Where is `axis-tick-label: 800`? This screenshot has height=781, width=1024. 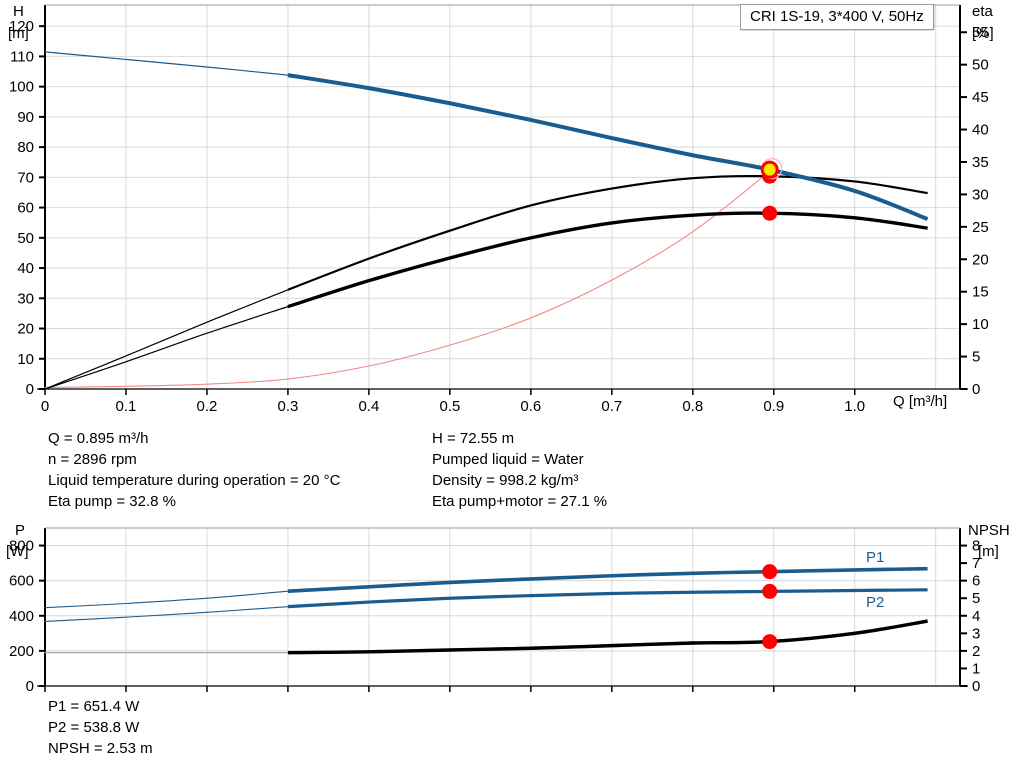 axis-tick-label: 800 is located at coordinates (21, 546).